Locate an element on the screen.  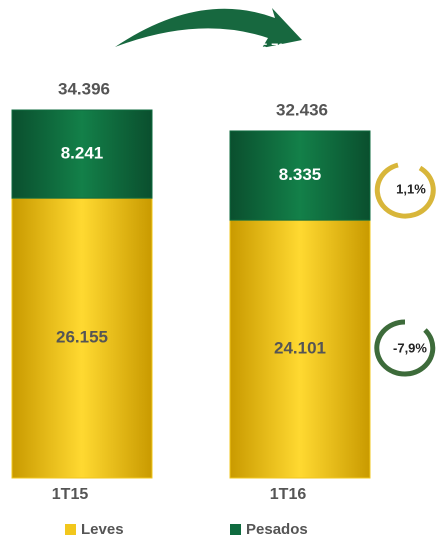
total-label: 32.436 is located at coordinates (302, 109).